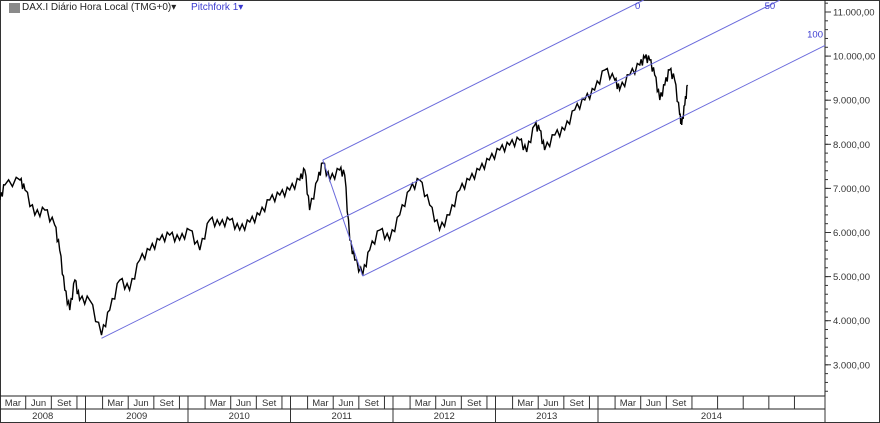 The width and height of the screenshot is (880, 423). What do you see at coordinates (444, 416) in the screenshot?
I see `x-year-label: 2012` at bounding box center [444, 416].